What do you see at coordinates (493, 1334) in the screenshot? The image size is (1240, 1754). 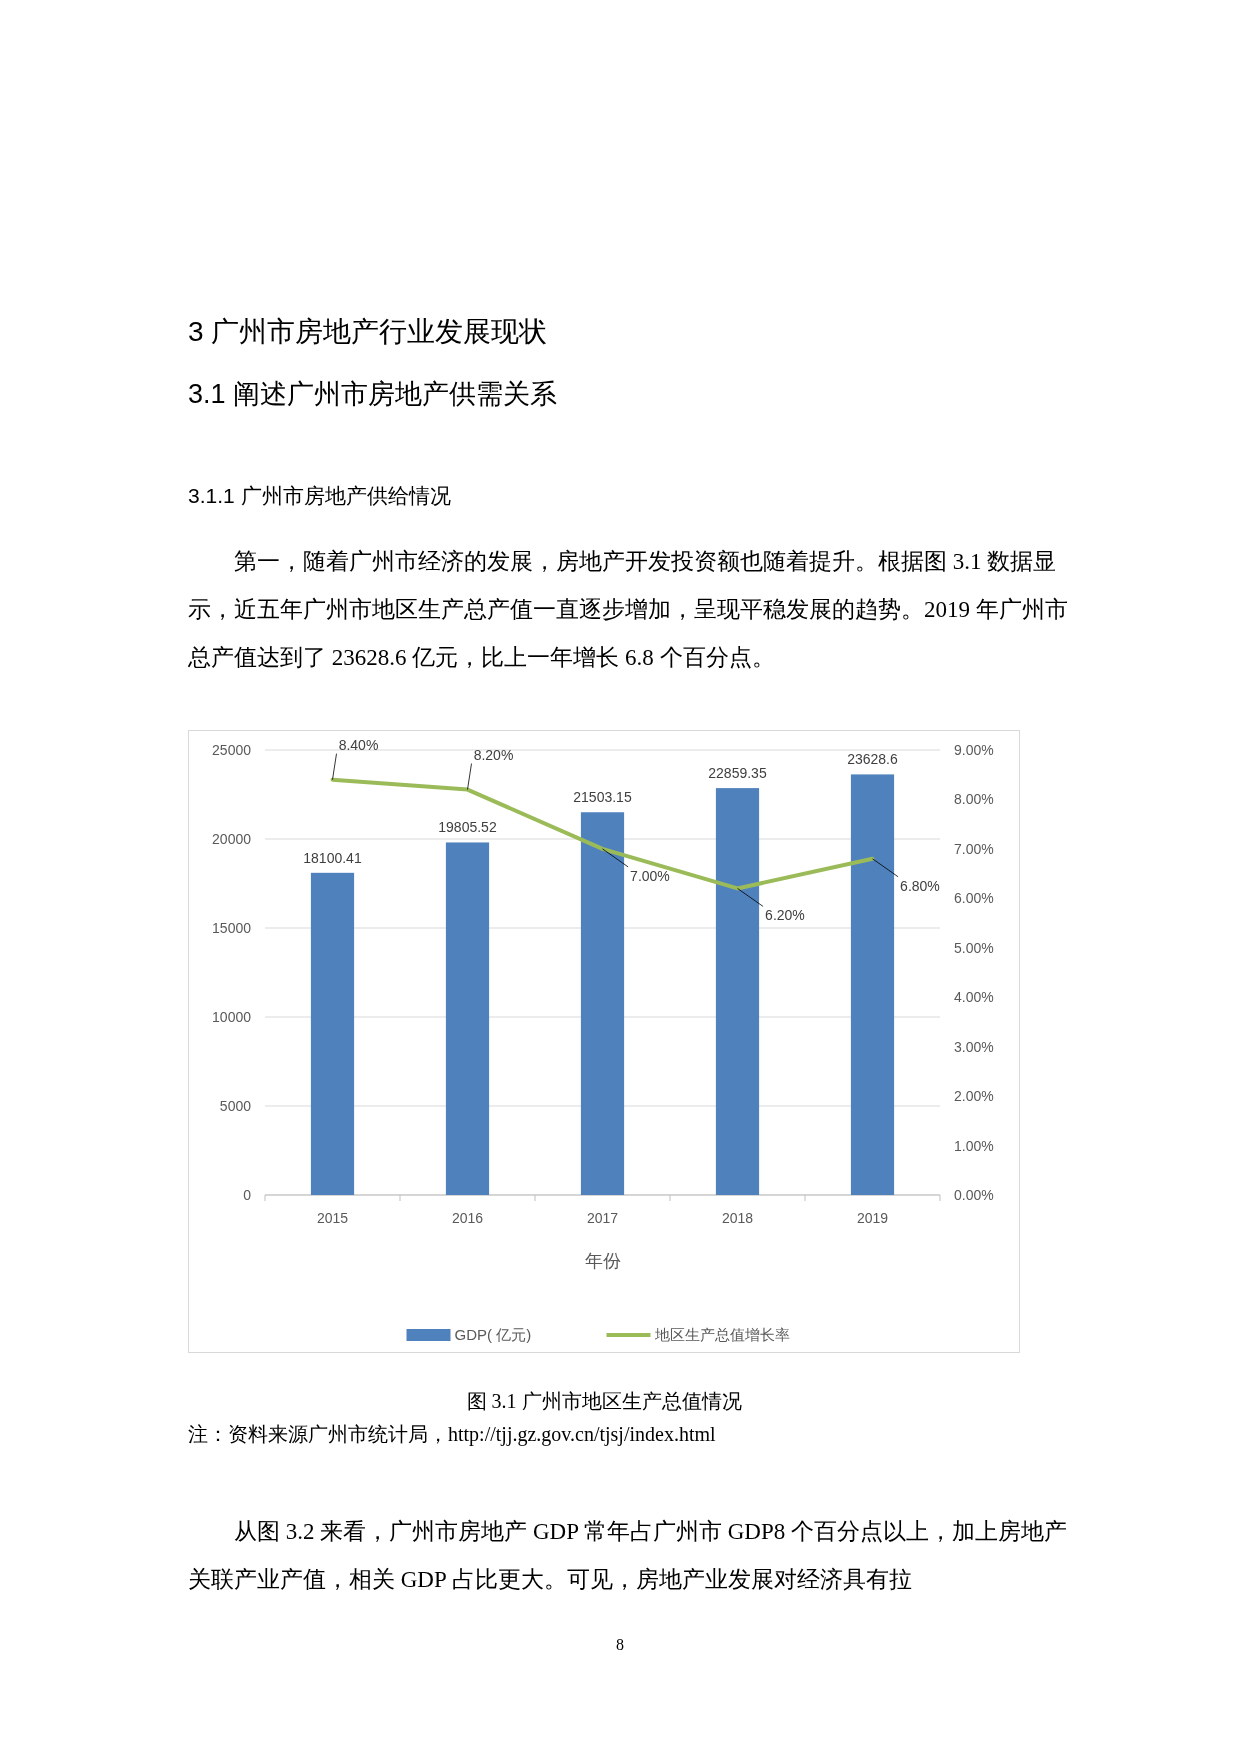 I see `legend-label: GDP( 亿元)` at bounding box center [493, 1334].